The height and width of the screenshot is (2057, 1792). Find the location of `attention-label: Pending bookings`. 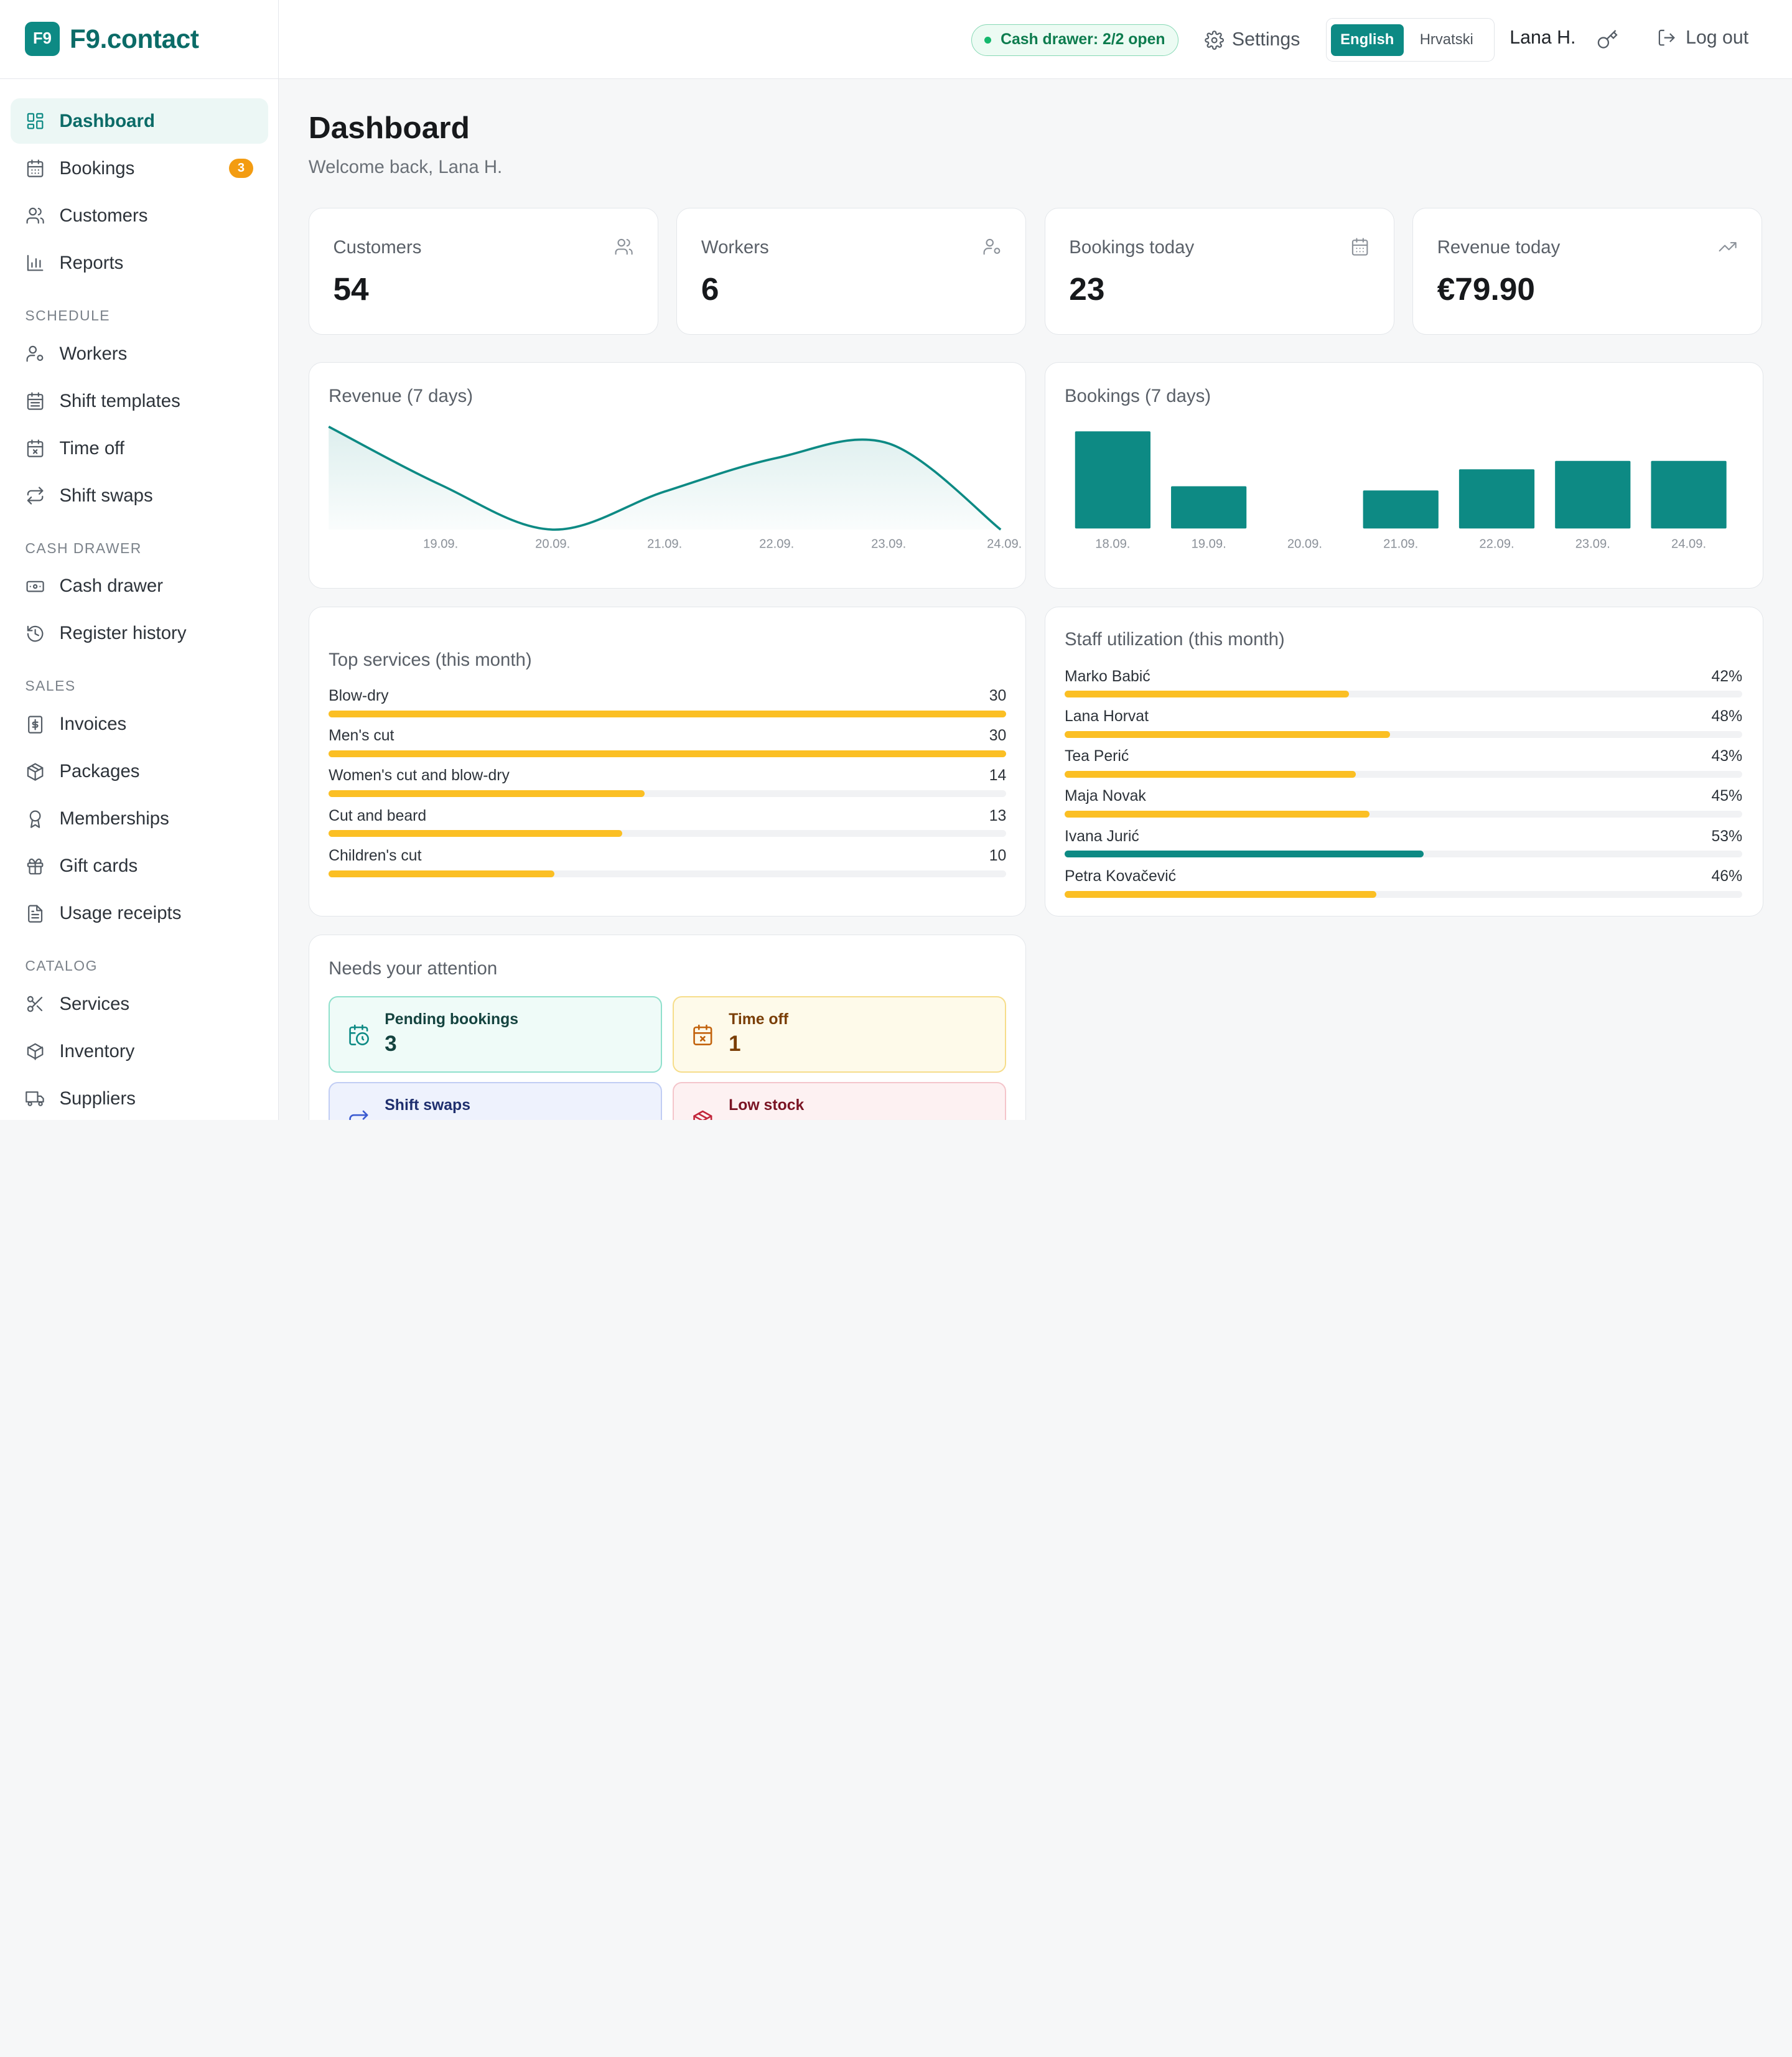

attention-label: Pending bookings is located at coordinates (452, 1019).